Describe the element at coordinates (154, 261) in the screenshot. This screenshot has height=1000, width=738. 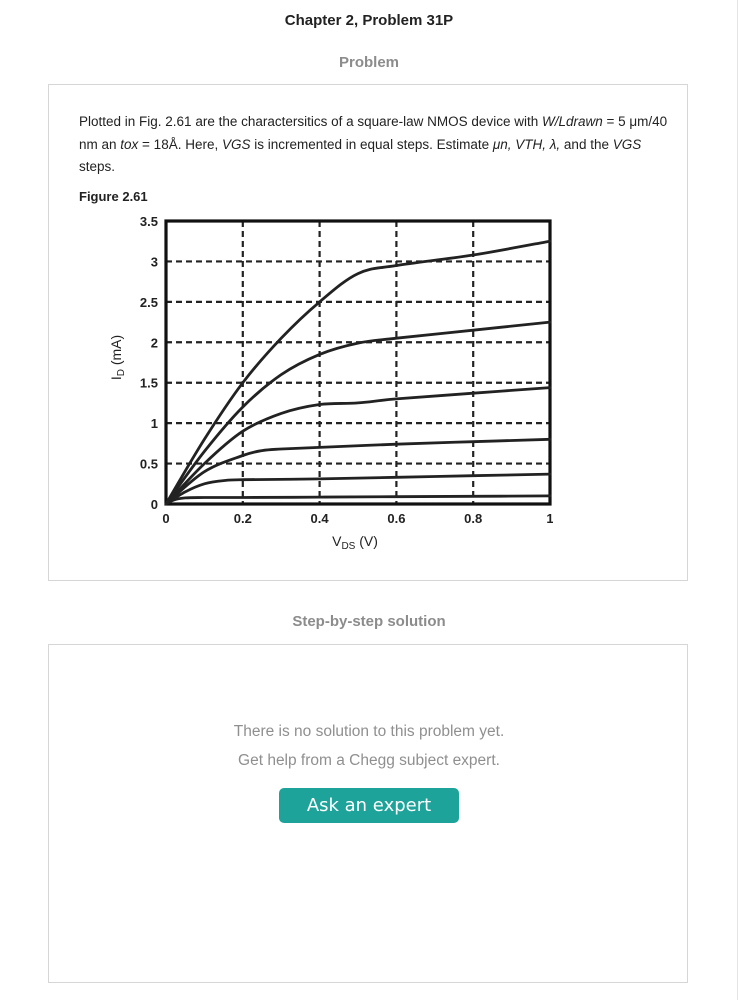
I see `y-tick-label: 3` at that location.